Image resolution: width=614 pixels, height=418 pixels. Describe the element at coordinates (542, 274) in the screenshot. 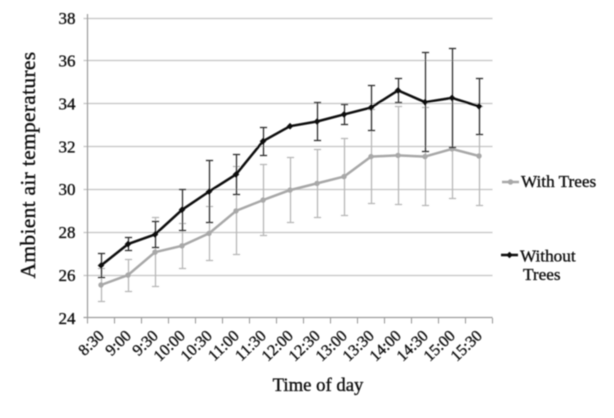

I see `svg-text: Trees` at that location.